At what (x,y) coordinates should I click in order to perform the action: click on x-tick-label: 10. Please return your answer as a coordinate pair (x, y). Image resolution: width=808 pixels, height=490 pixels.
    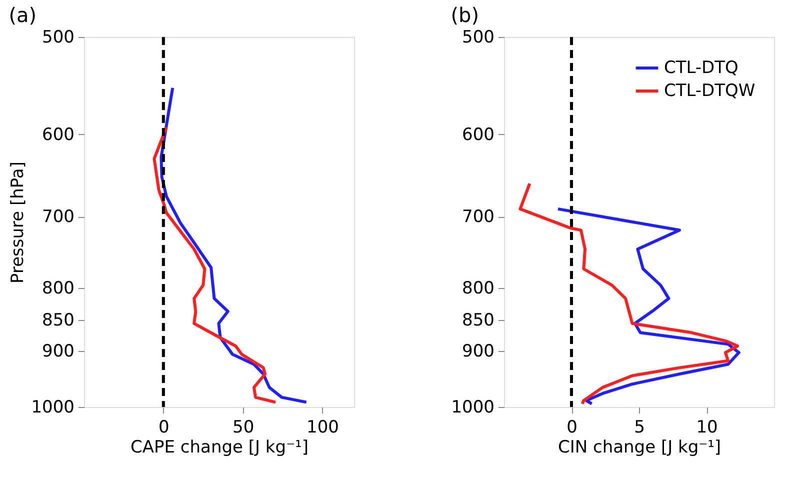
    Looking at the image, I should click on (707, 428).